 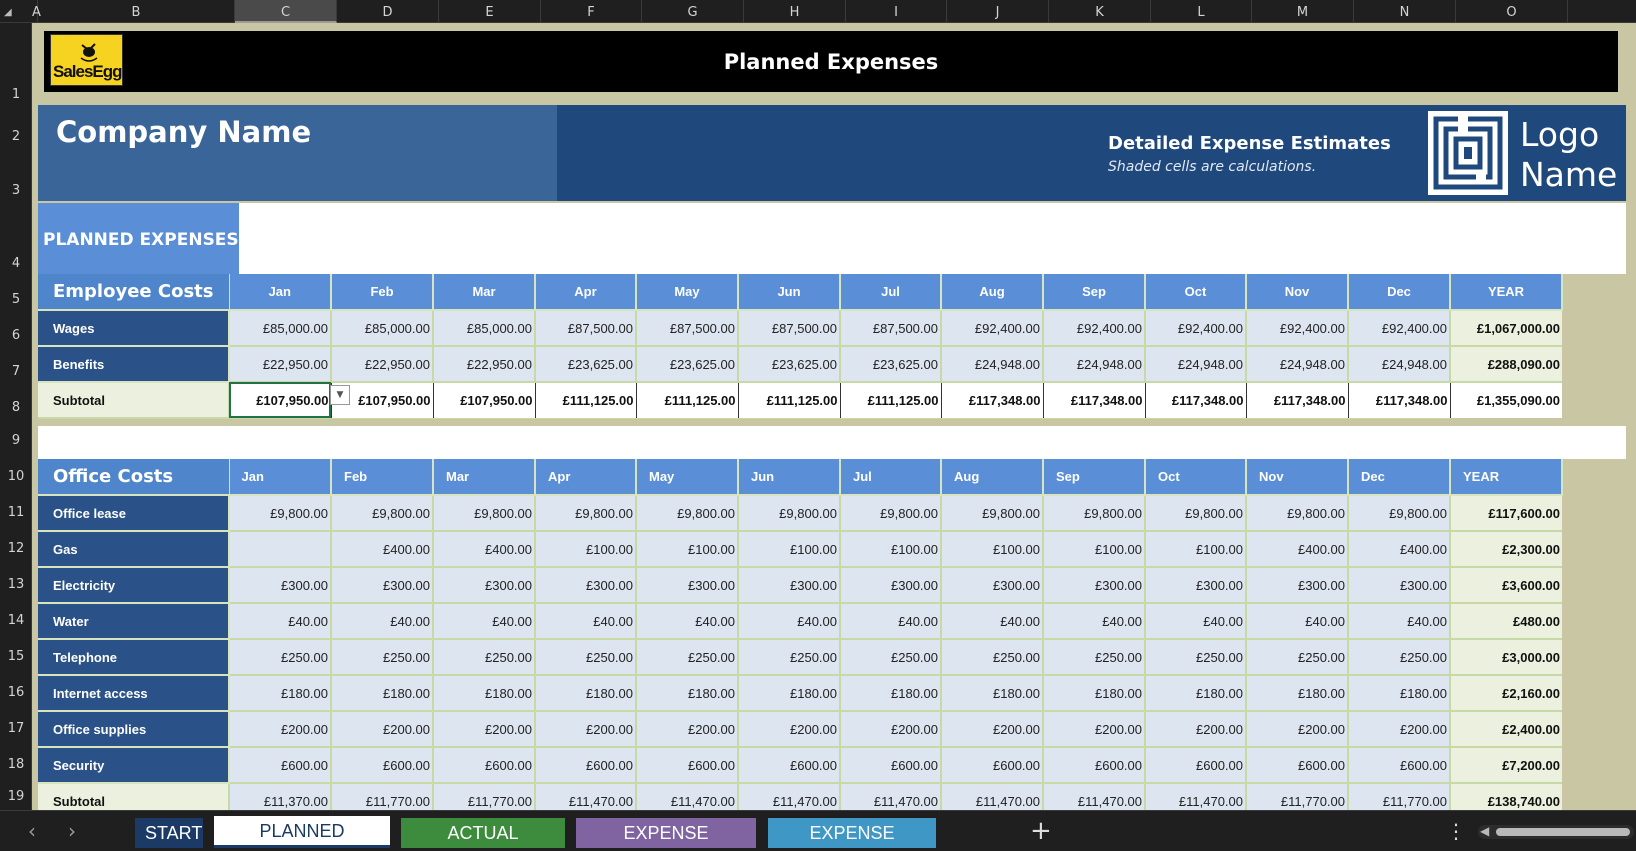 What do you see at coordinates (16, 764) in the screenshot?
I see `row-header-18: 18` at bounding box center [16, 764].